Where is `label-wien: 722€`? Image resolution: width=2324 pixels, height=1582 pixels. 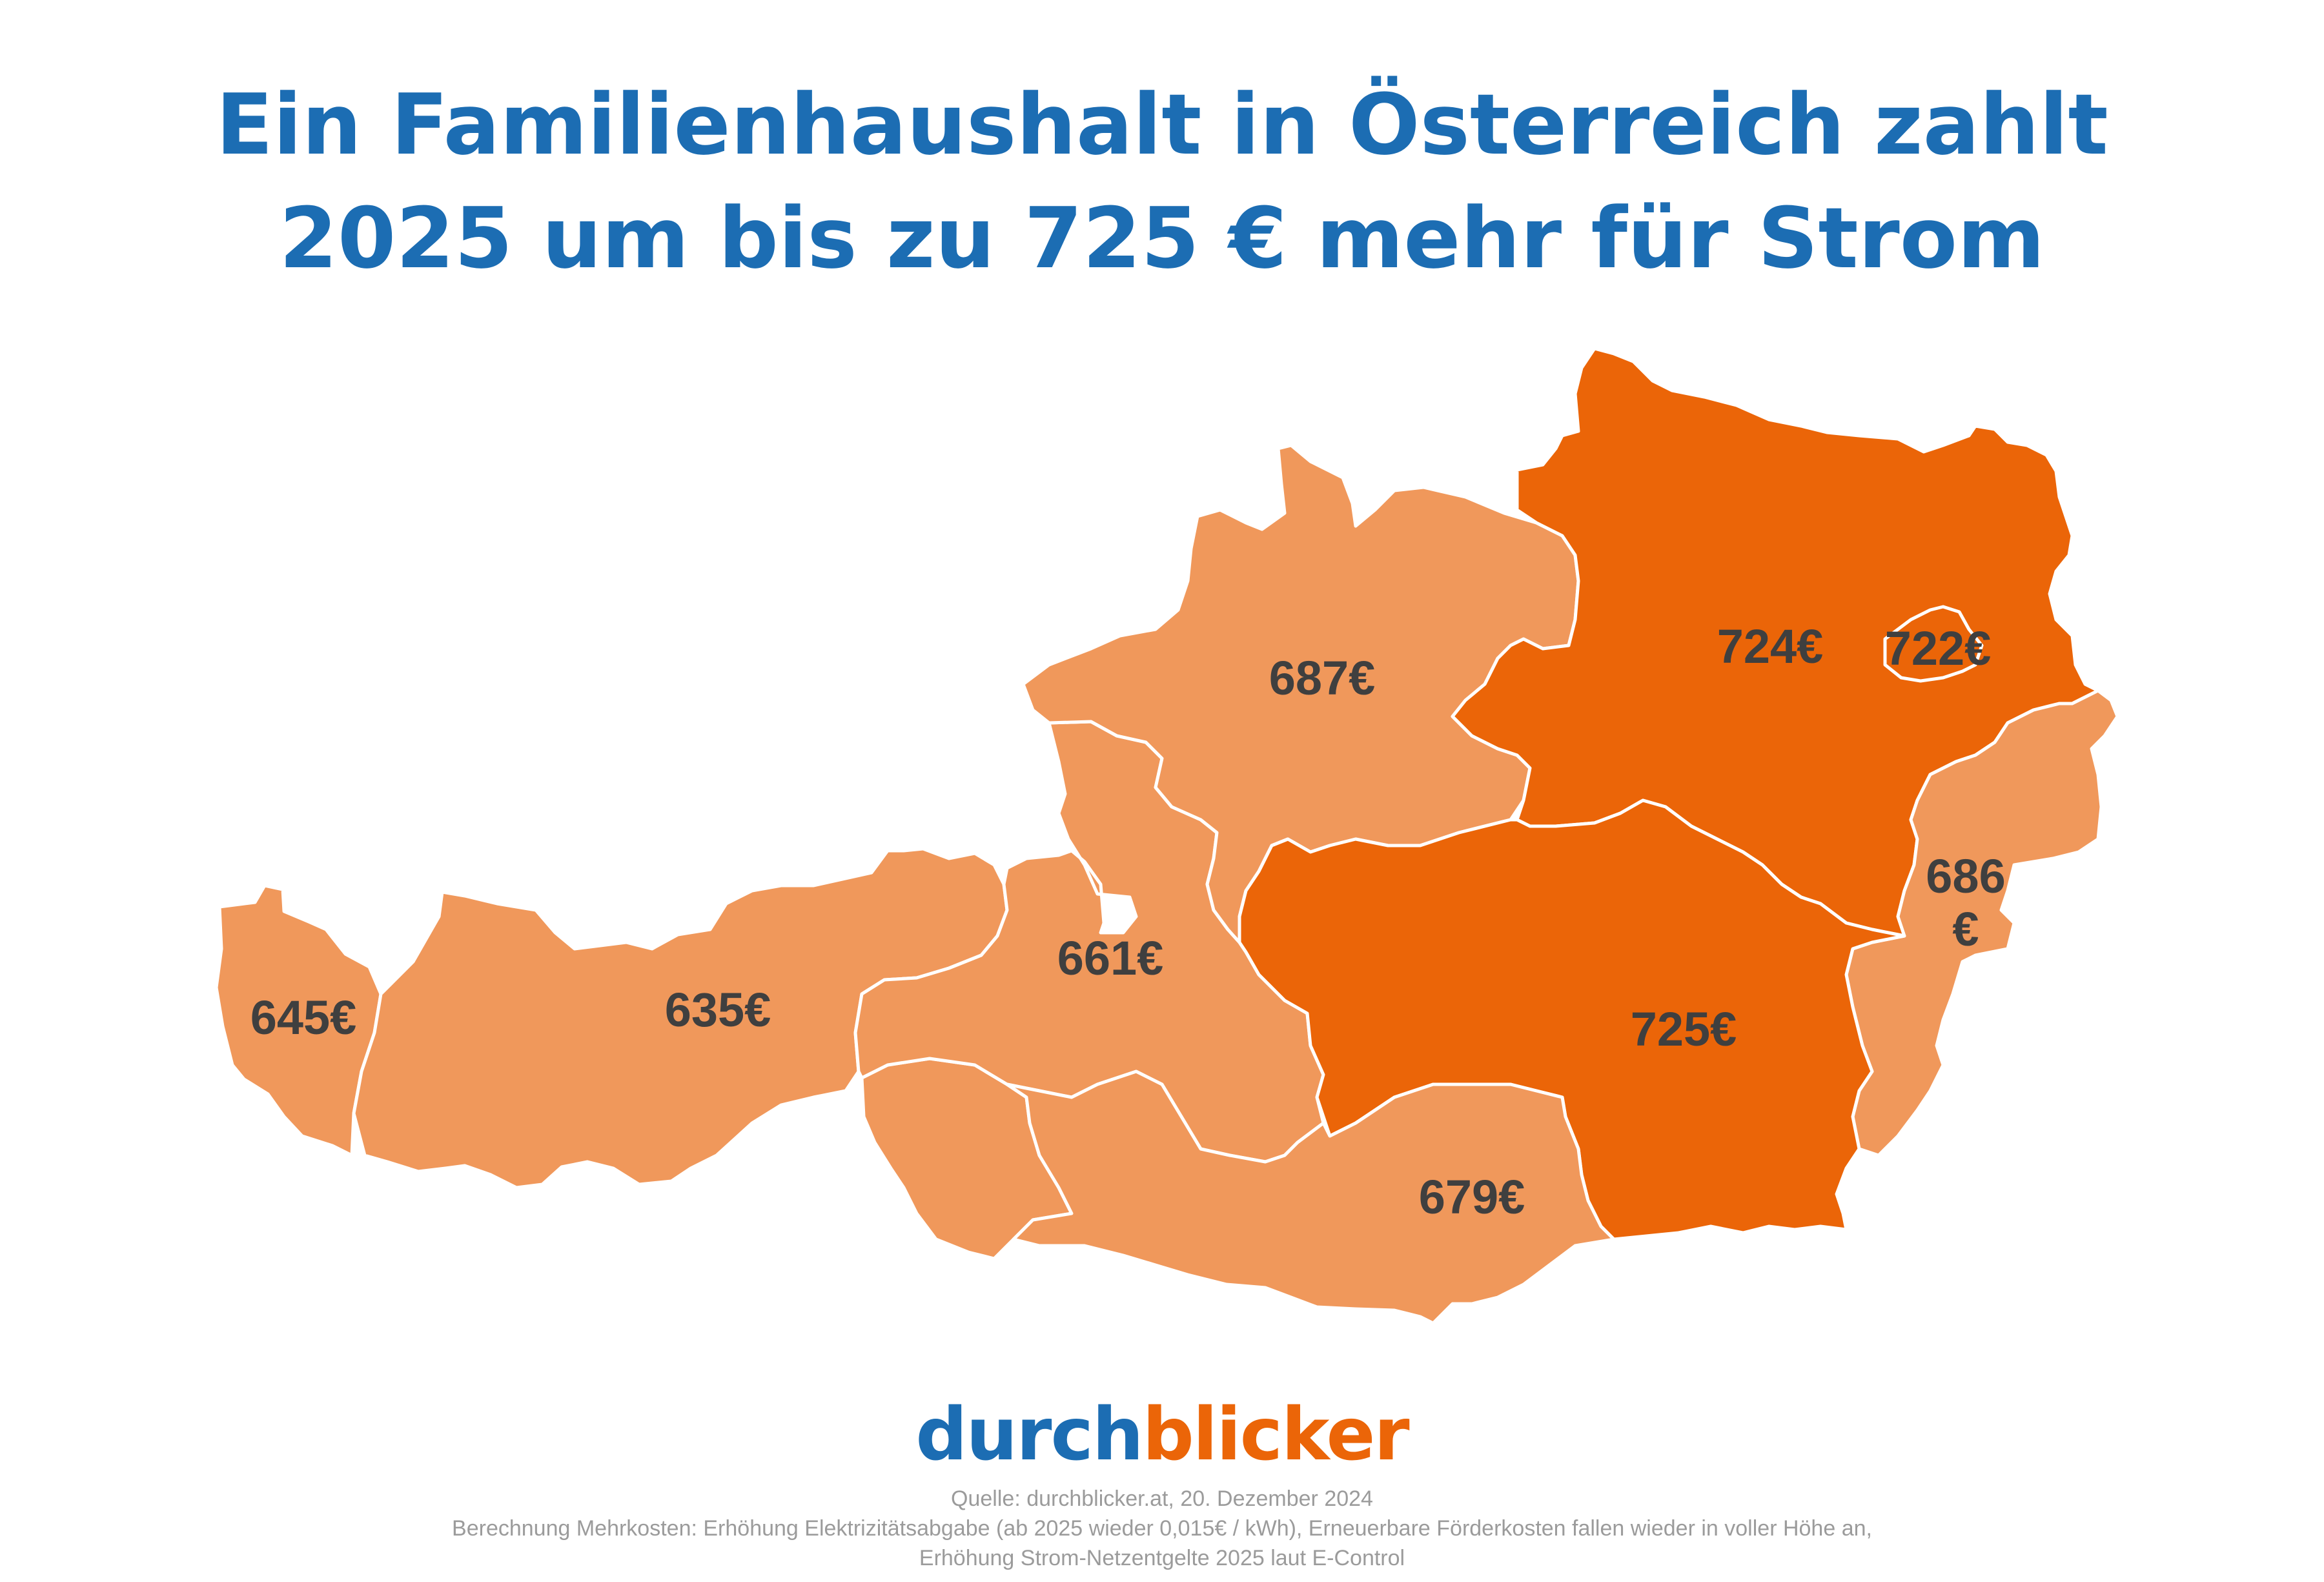 label-wien: 722€ is located at coordinates (1938, 648).